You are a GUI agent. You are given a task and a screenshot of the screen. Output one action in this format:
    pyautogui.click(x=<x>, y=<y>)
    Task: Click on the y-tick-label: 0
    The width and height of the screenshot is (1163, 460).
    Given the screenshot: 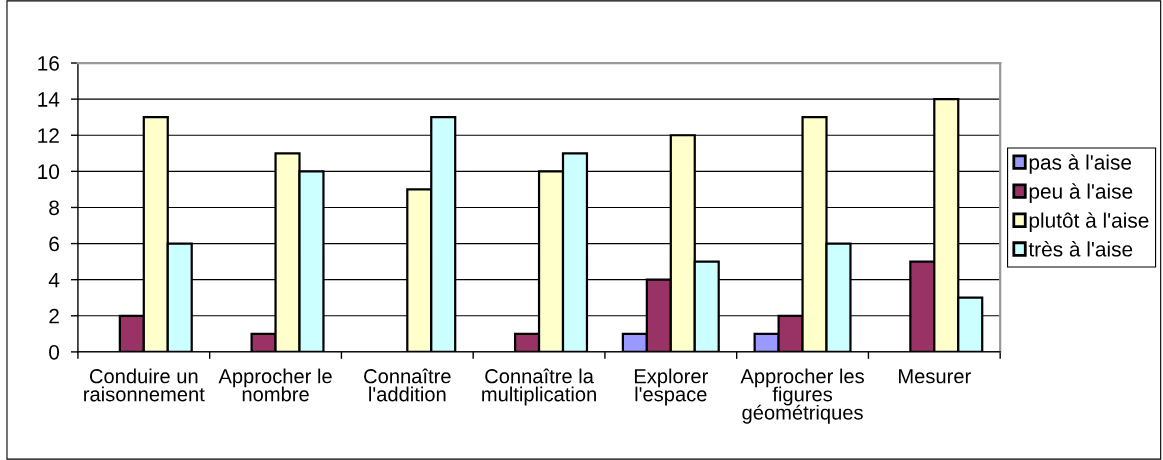 What is the action you would take?
    pyautogui.click(x=54, y=352)
    